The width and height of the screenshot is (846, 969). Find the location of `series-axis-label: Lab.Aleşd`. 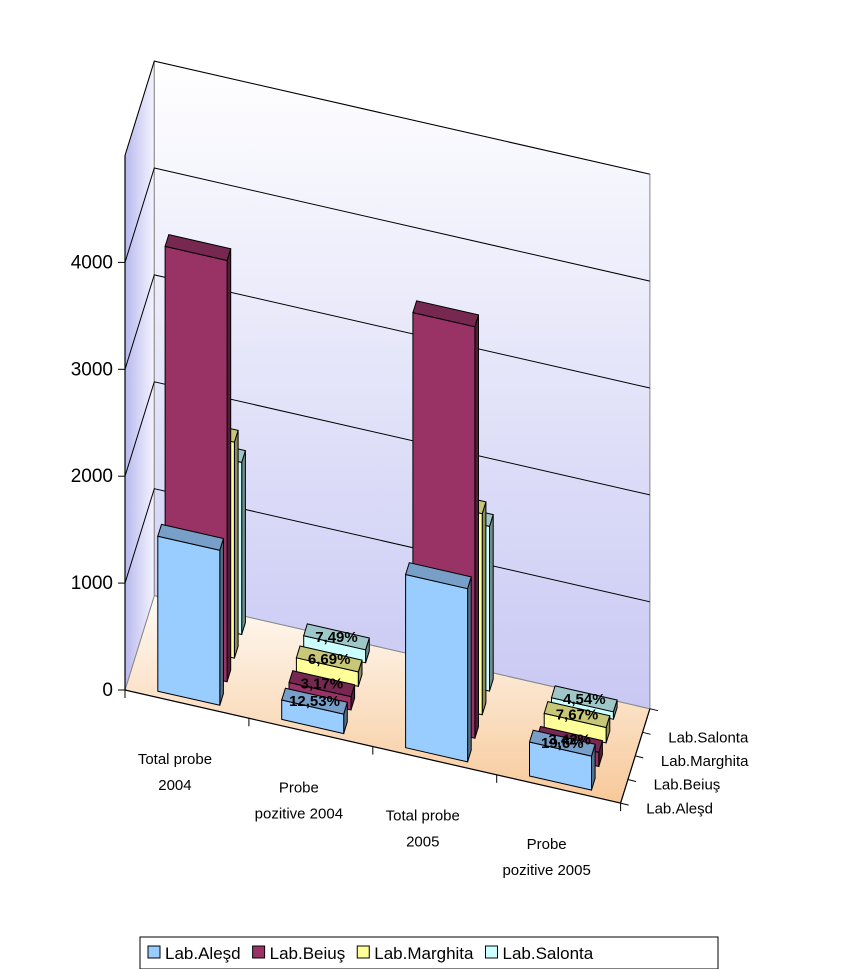

series-axis-label: Lab.Aleşd is located at coordinates (679, 808).